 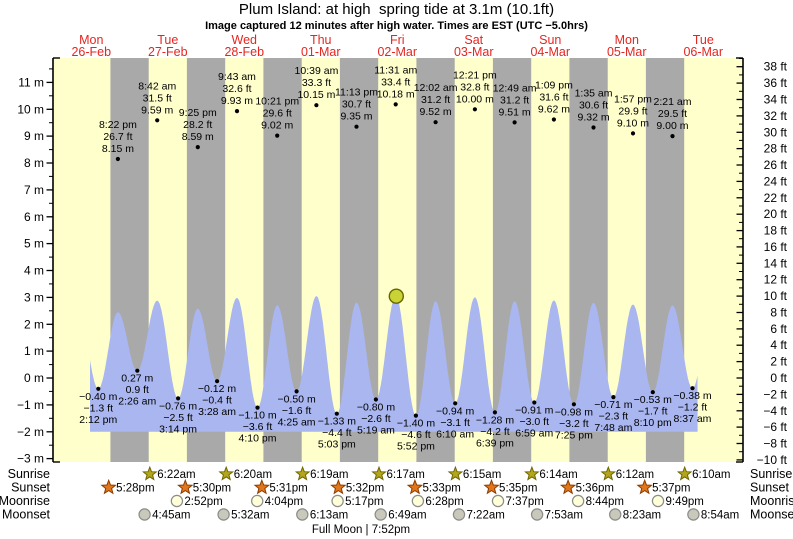 I want to click on high-tide-meters: 9.10 m, so click(x=633, y=123).